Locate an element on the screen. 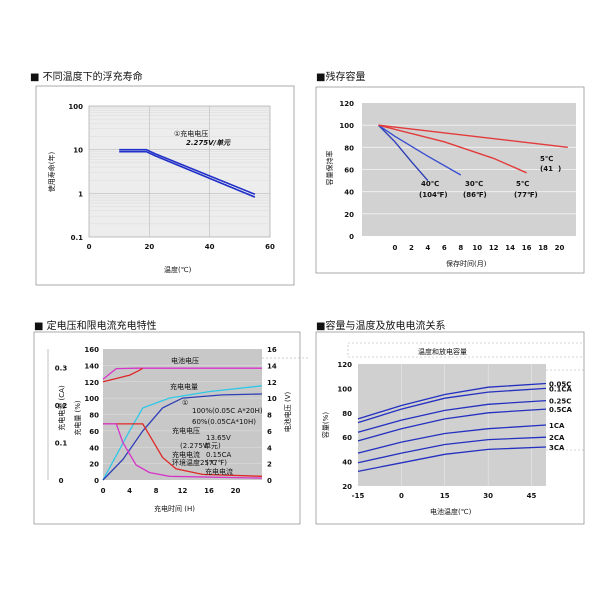 The image size is (600, 600). capacity-x-tick: 15 is located at coordinates (445, 496).